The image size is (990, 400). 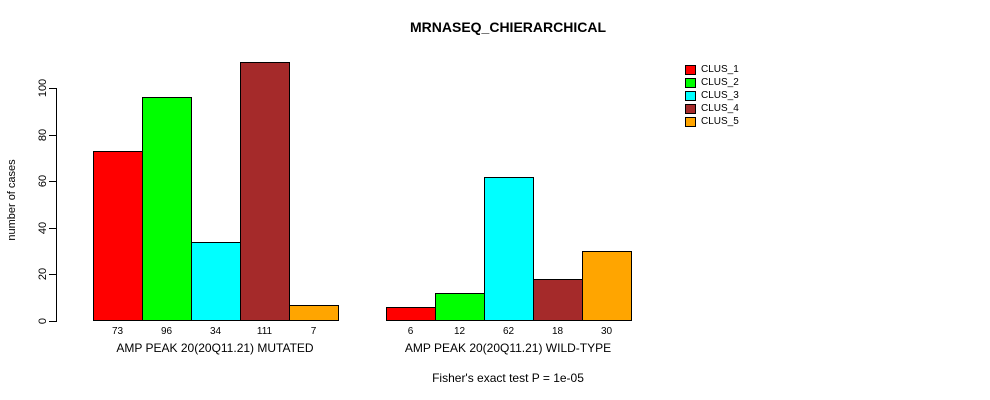 I want to click on legend-label: CLUS_1, so click(x=720, y=69).